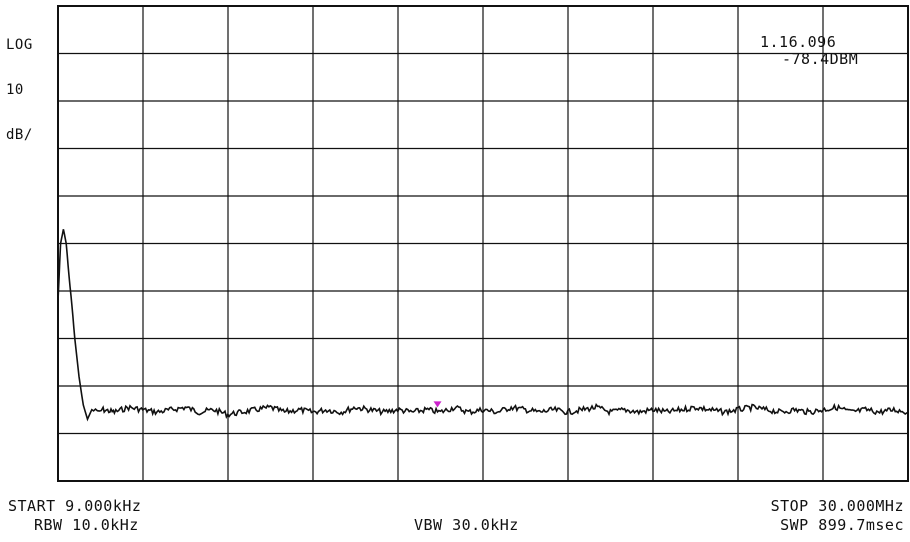 The image size is (910, 542). What do you see at coordinates (19, 45) in the screenshot?
I see `scale-mode: LOG` at bounding box center [19, 45].